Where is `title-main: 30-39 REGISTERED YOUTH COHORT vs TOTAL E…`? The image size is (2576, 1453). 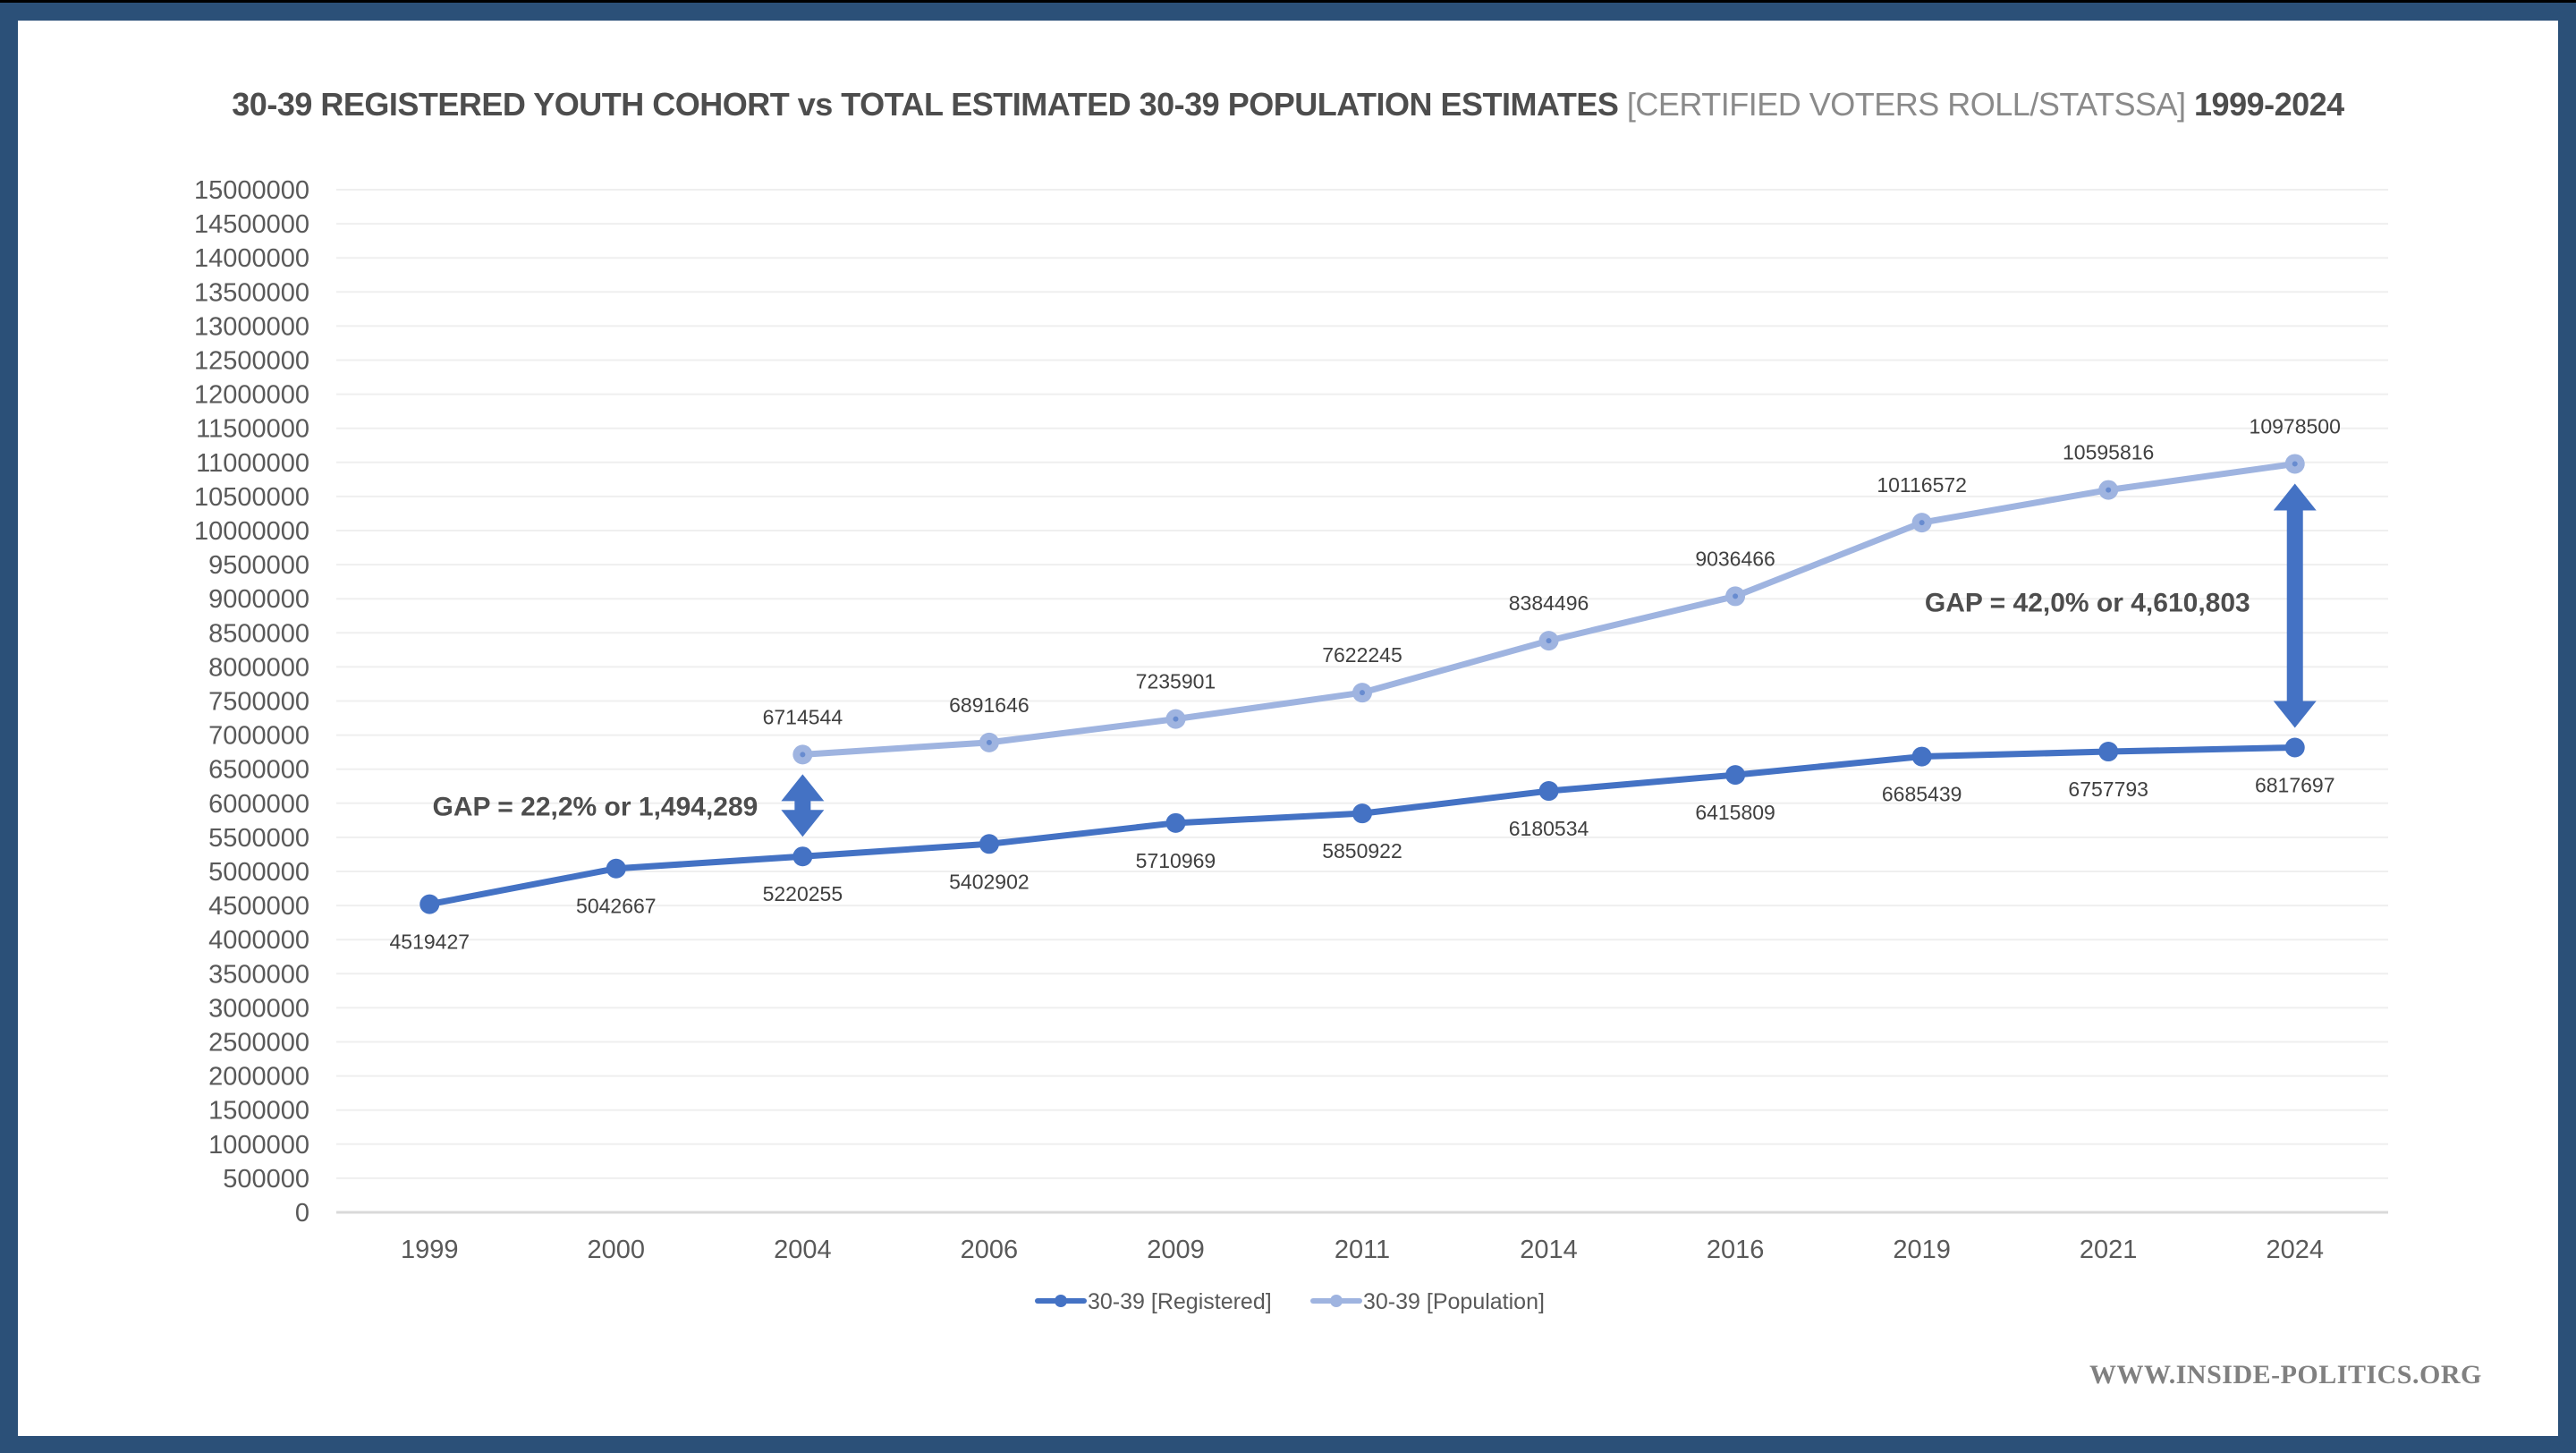 title-main: 30-39 REGISTERED YOUTH COHORT vs TOTAL E… is located at coordinates (925, 104).